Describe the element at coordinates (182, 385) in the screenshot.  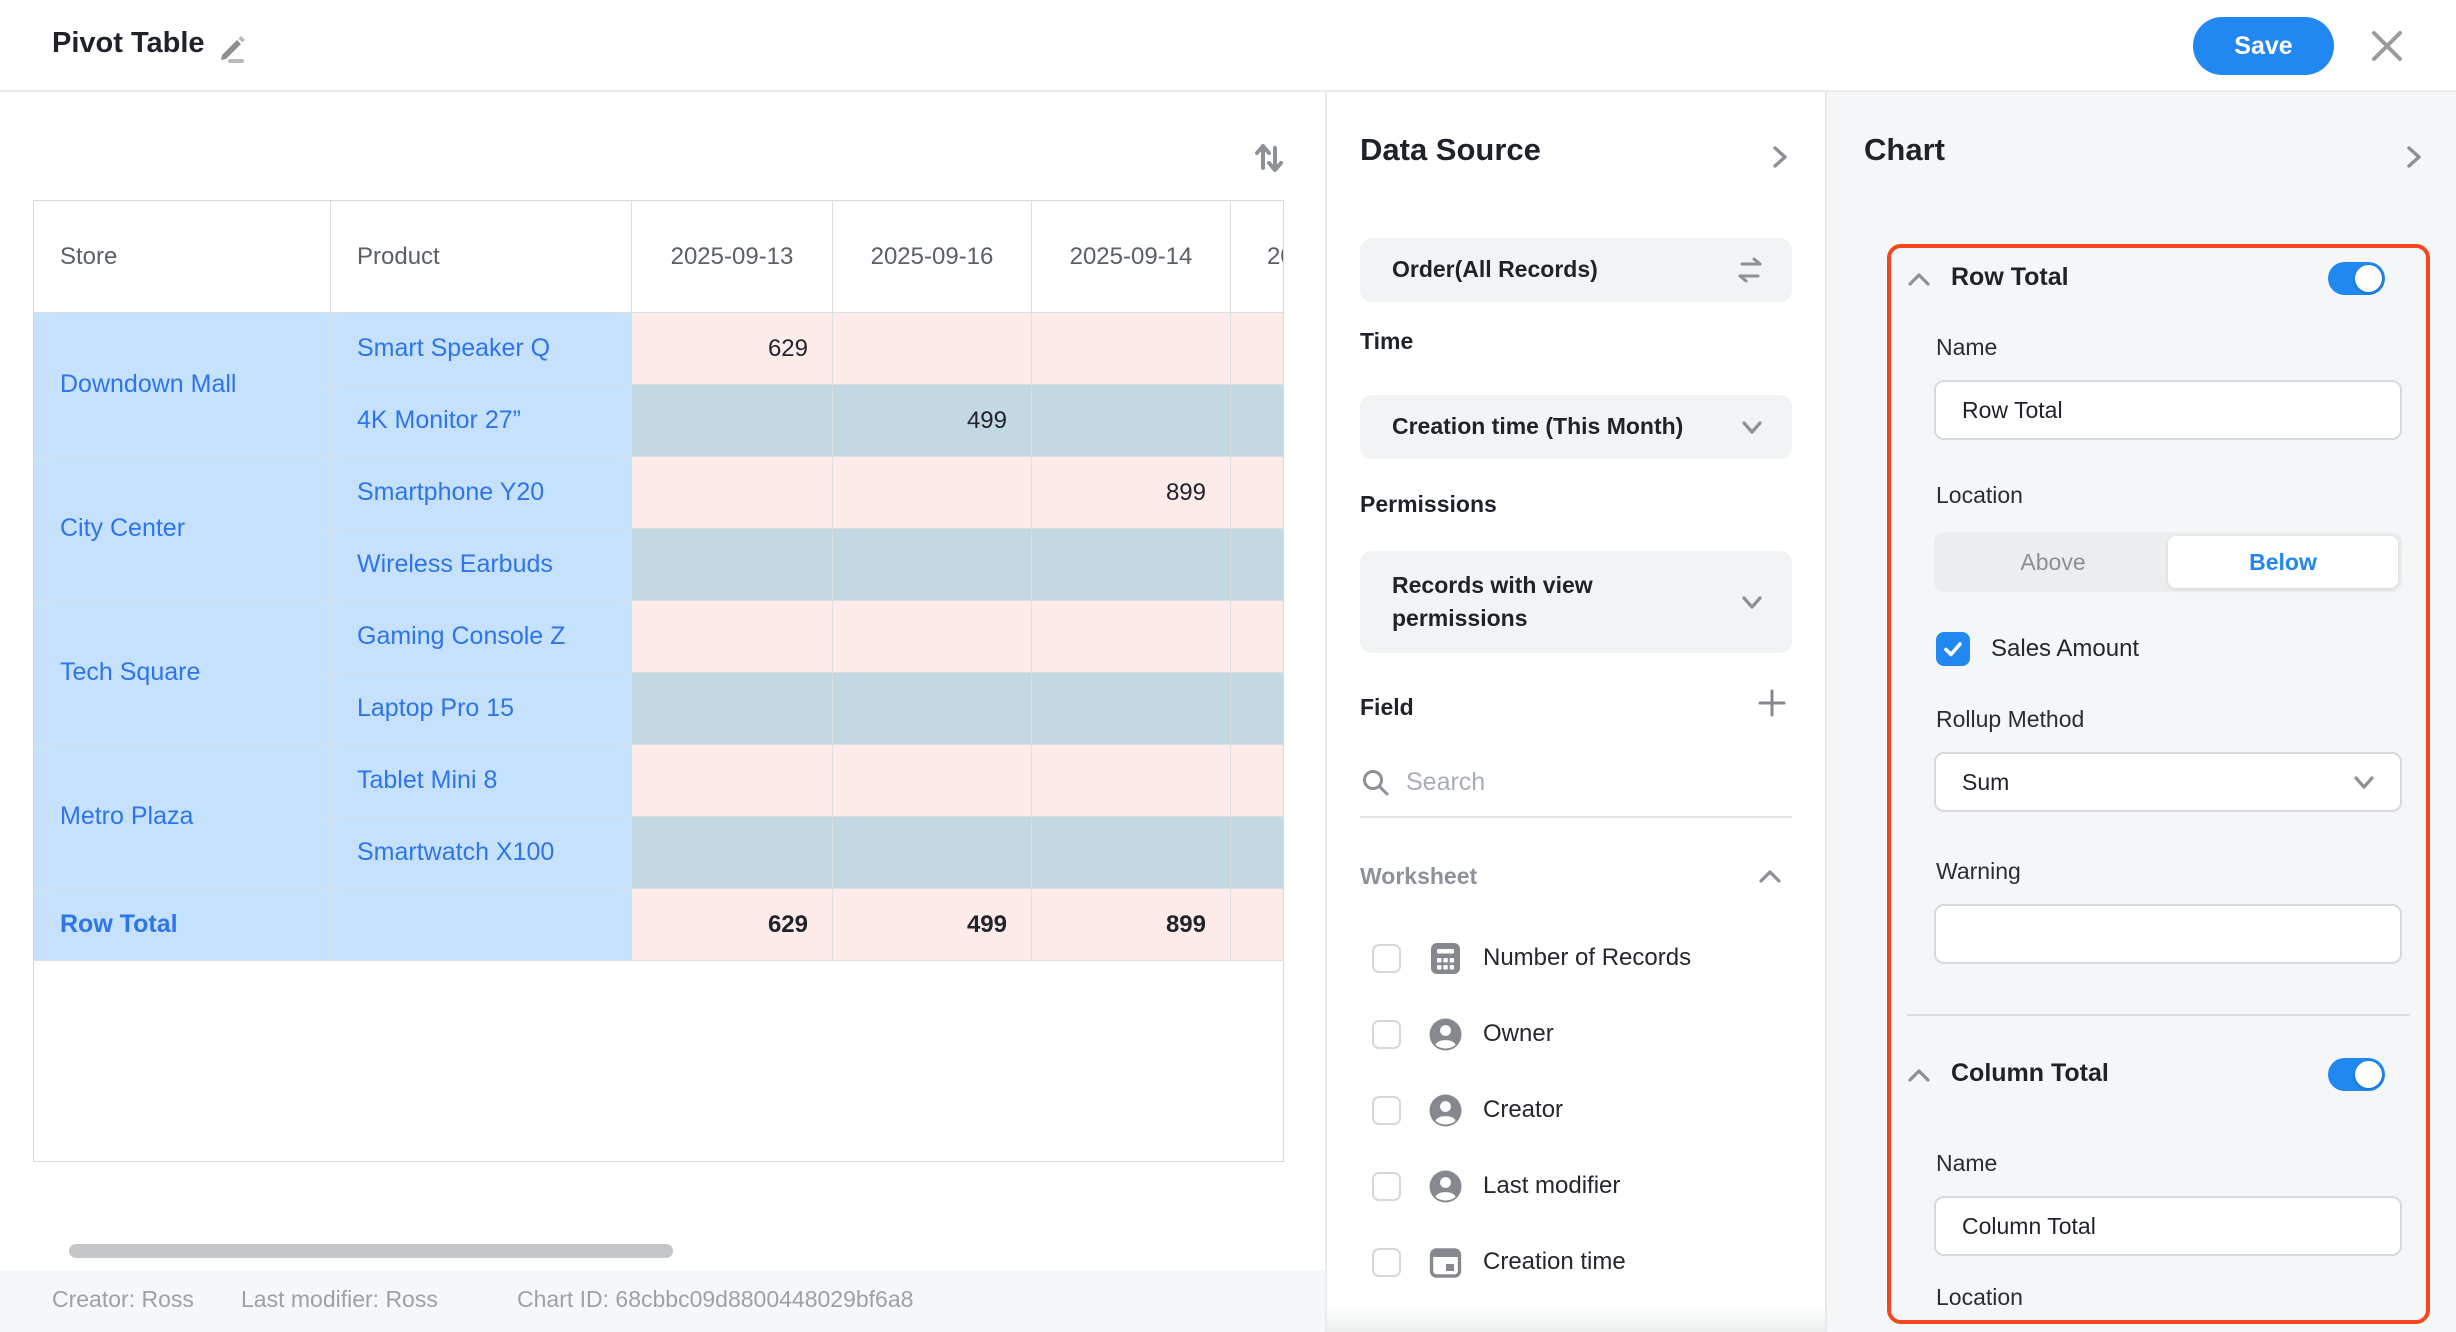
I see `store-cell: Downdown Mall` at that location.